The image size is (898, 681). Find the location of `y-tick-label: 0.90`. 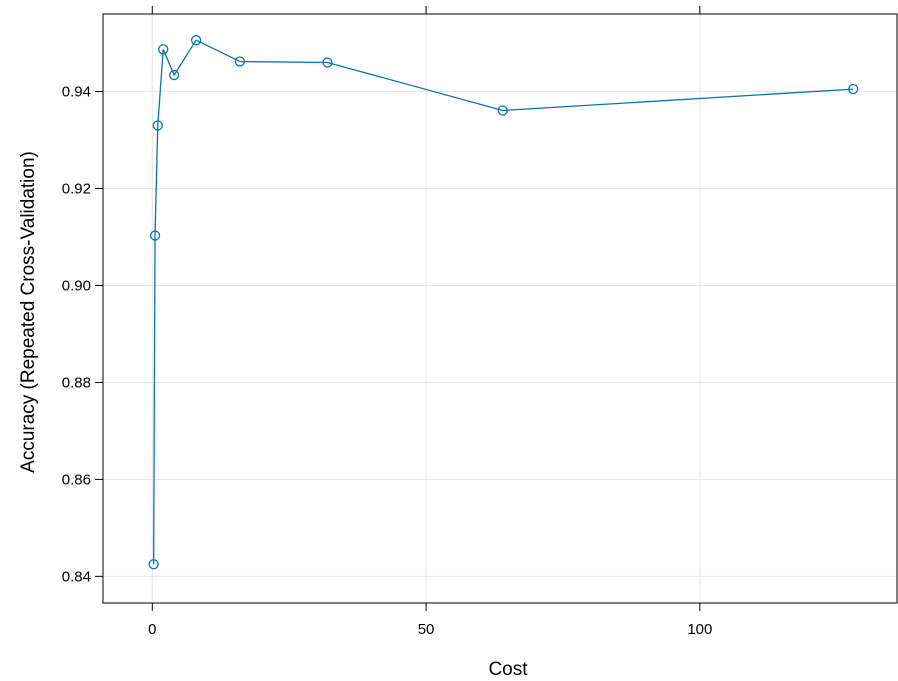

y-tick-label: 0.90 is located at coordinates (76, 285).